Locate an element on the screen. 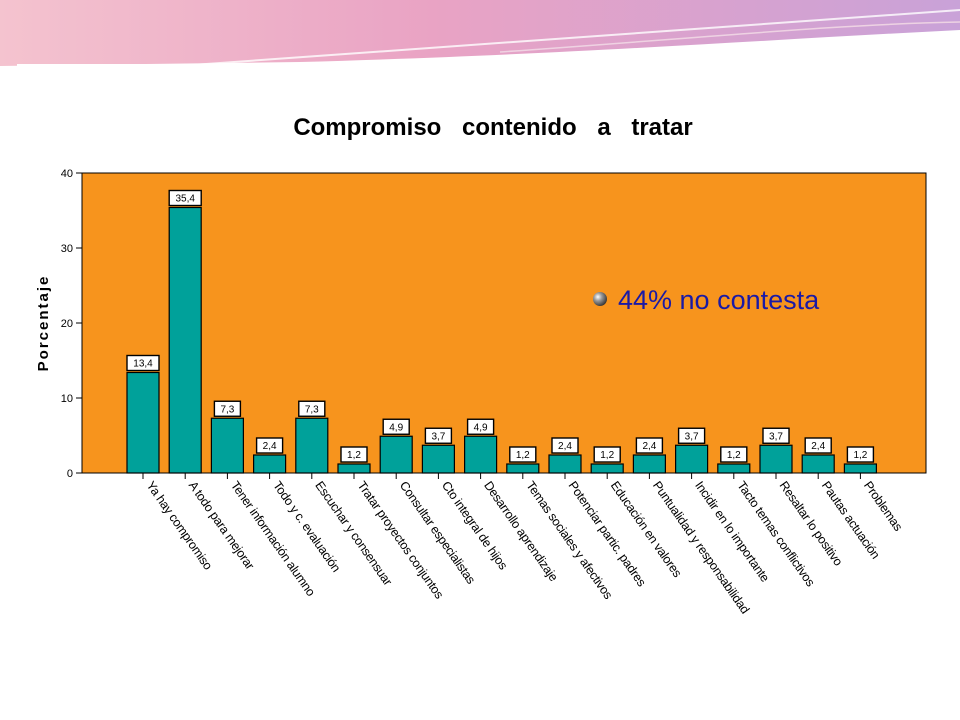 The image size is (960, 720). x-tick-label: Temas sociales y afectivos is located at coordinates (569, 540).